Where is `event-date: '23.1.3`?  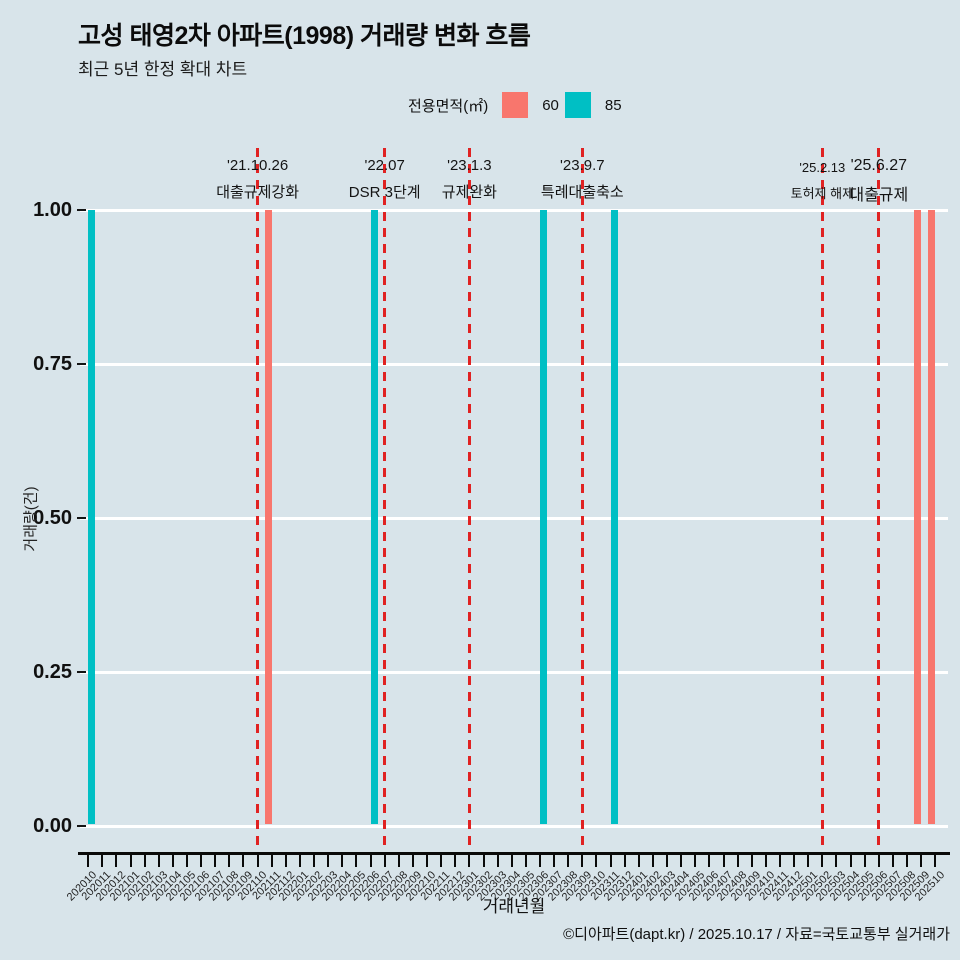 event-date: '23.1.3 is located at coordinates (469, 165).